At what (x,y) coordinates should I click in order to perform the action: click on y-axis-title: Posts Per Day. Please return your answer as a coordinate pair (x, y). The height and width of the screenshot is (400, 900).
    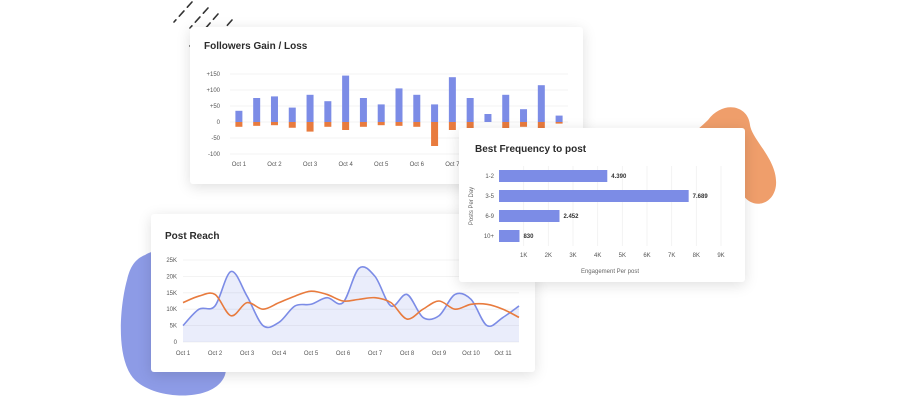
    Looking at the image, I should click on (472, 206).